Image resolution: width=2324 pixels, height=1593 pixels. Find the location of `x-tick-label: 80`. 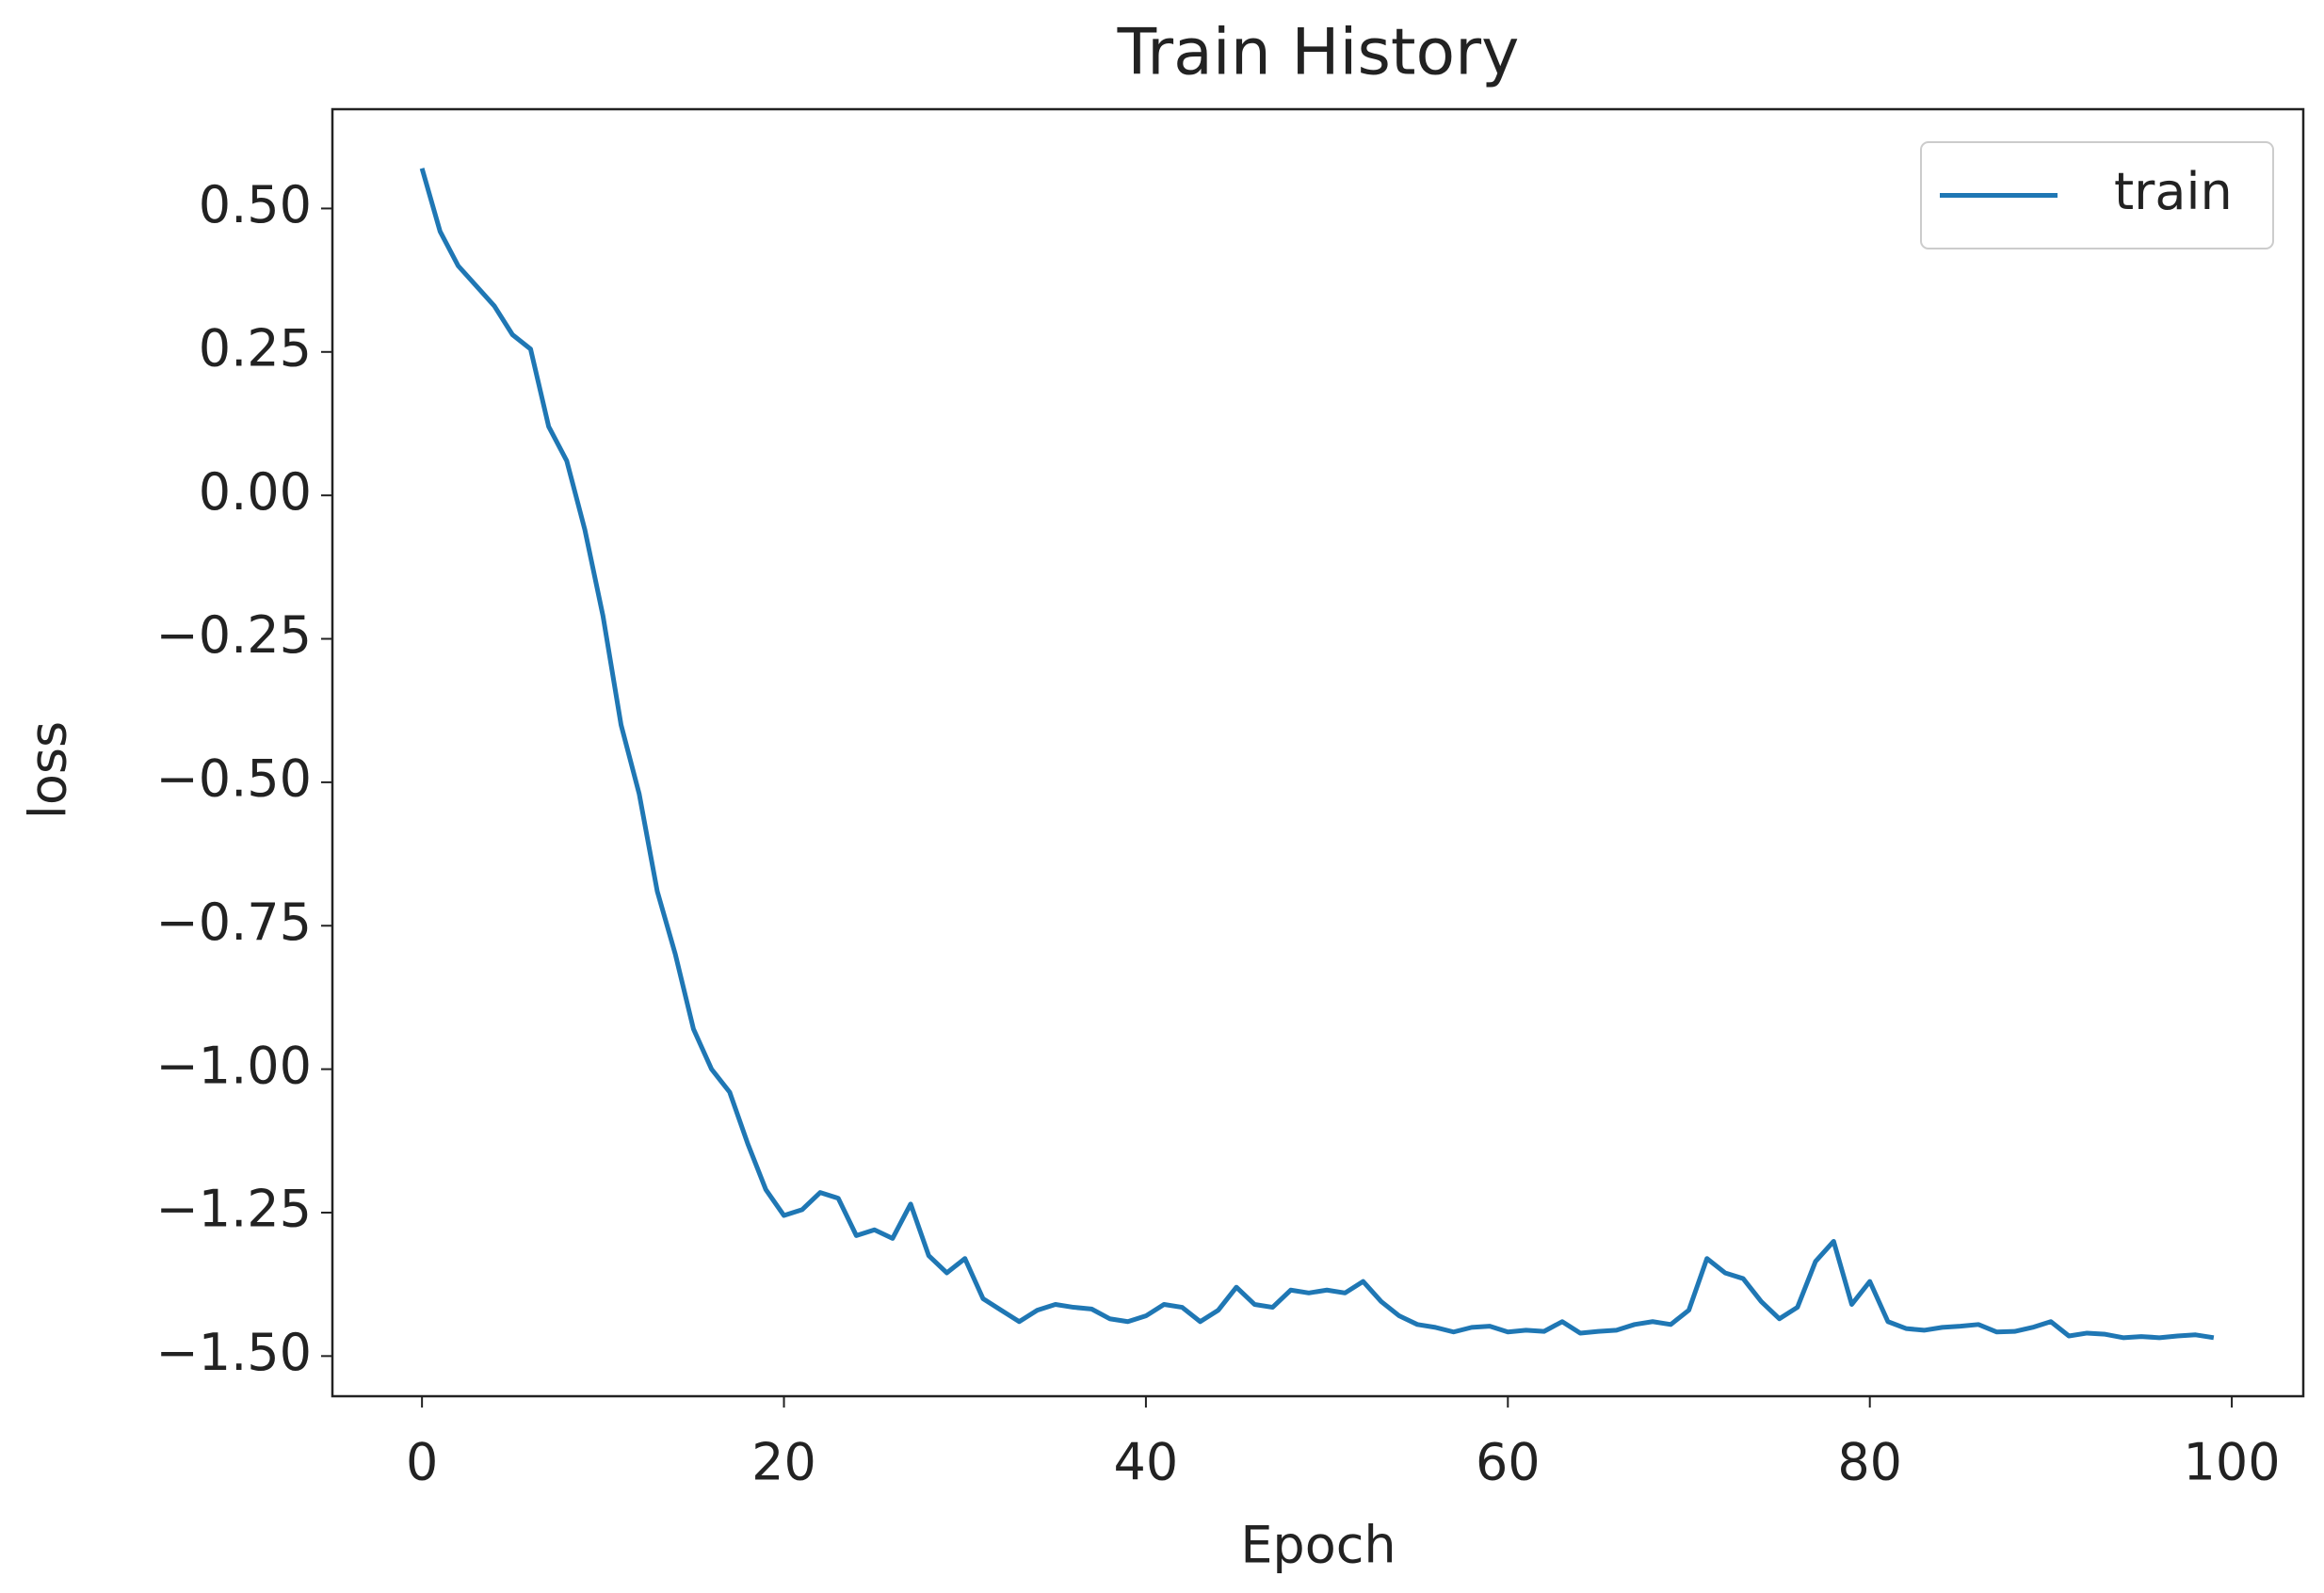

x-tick-label: 80 is located at coordinates (1869, 1462).